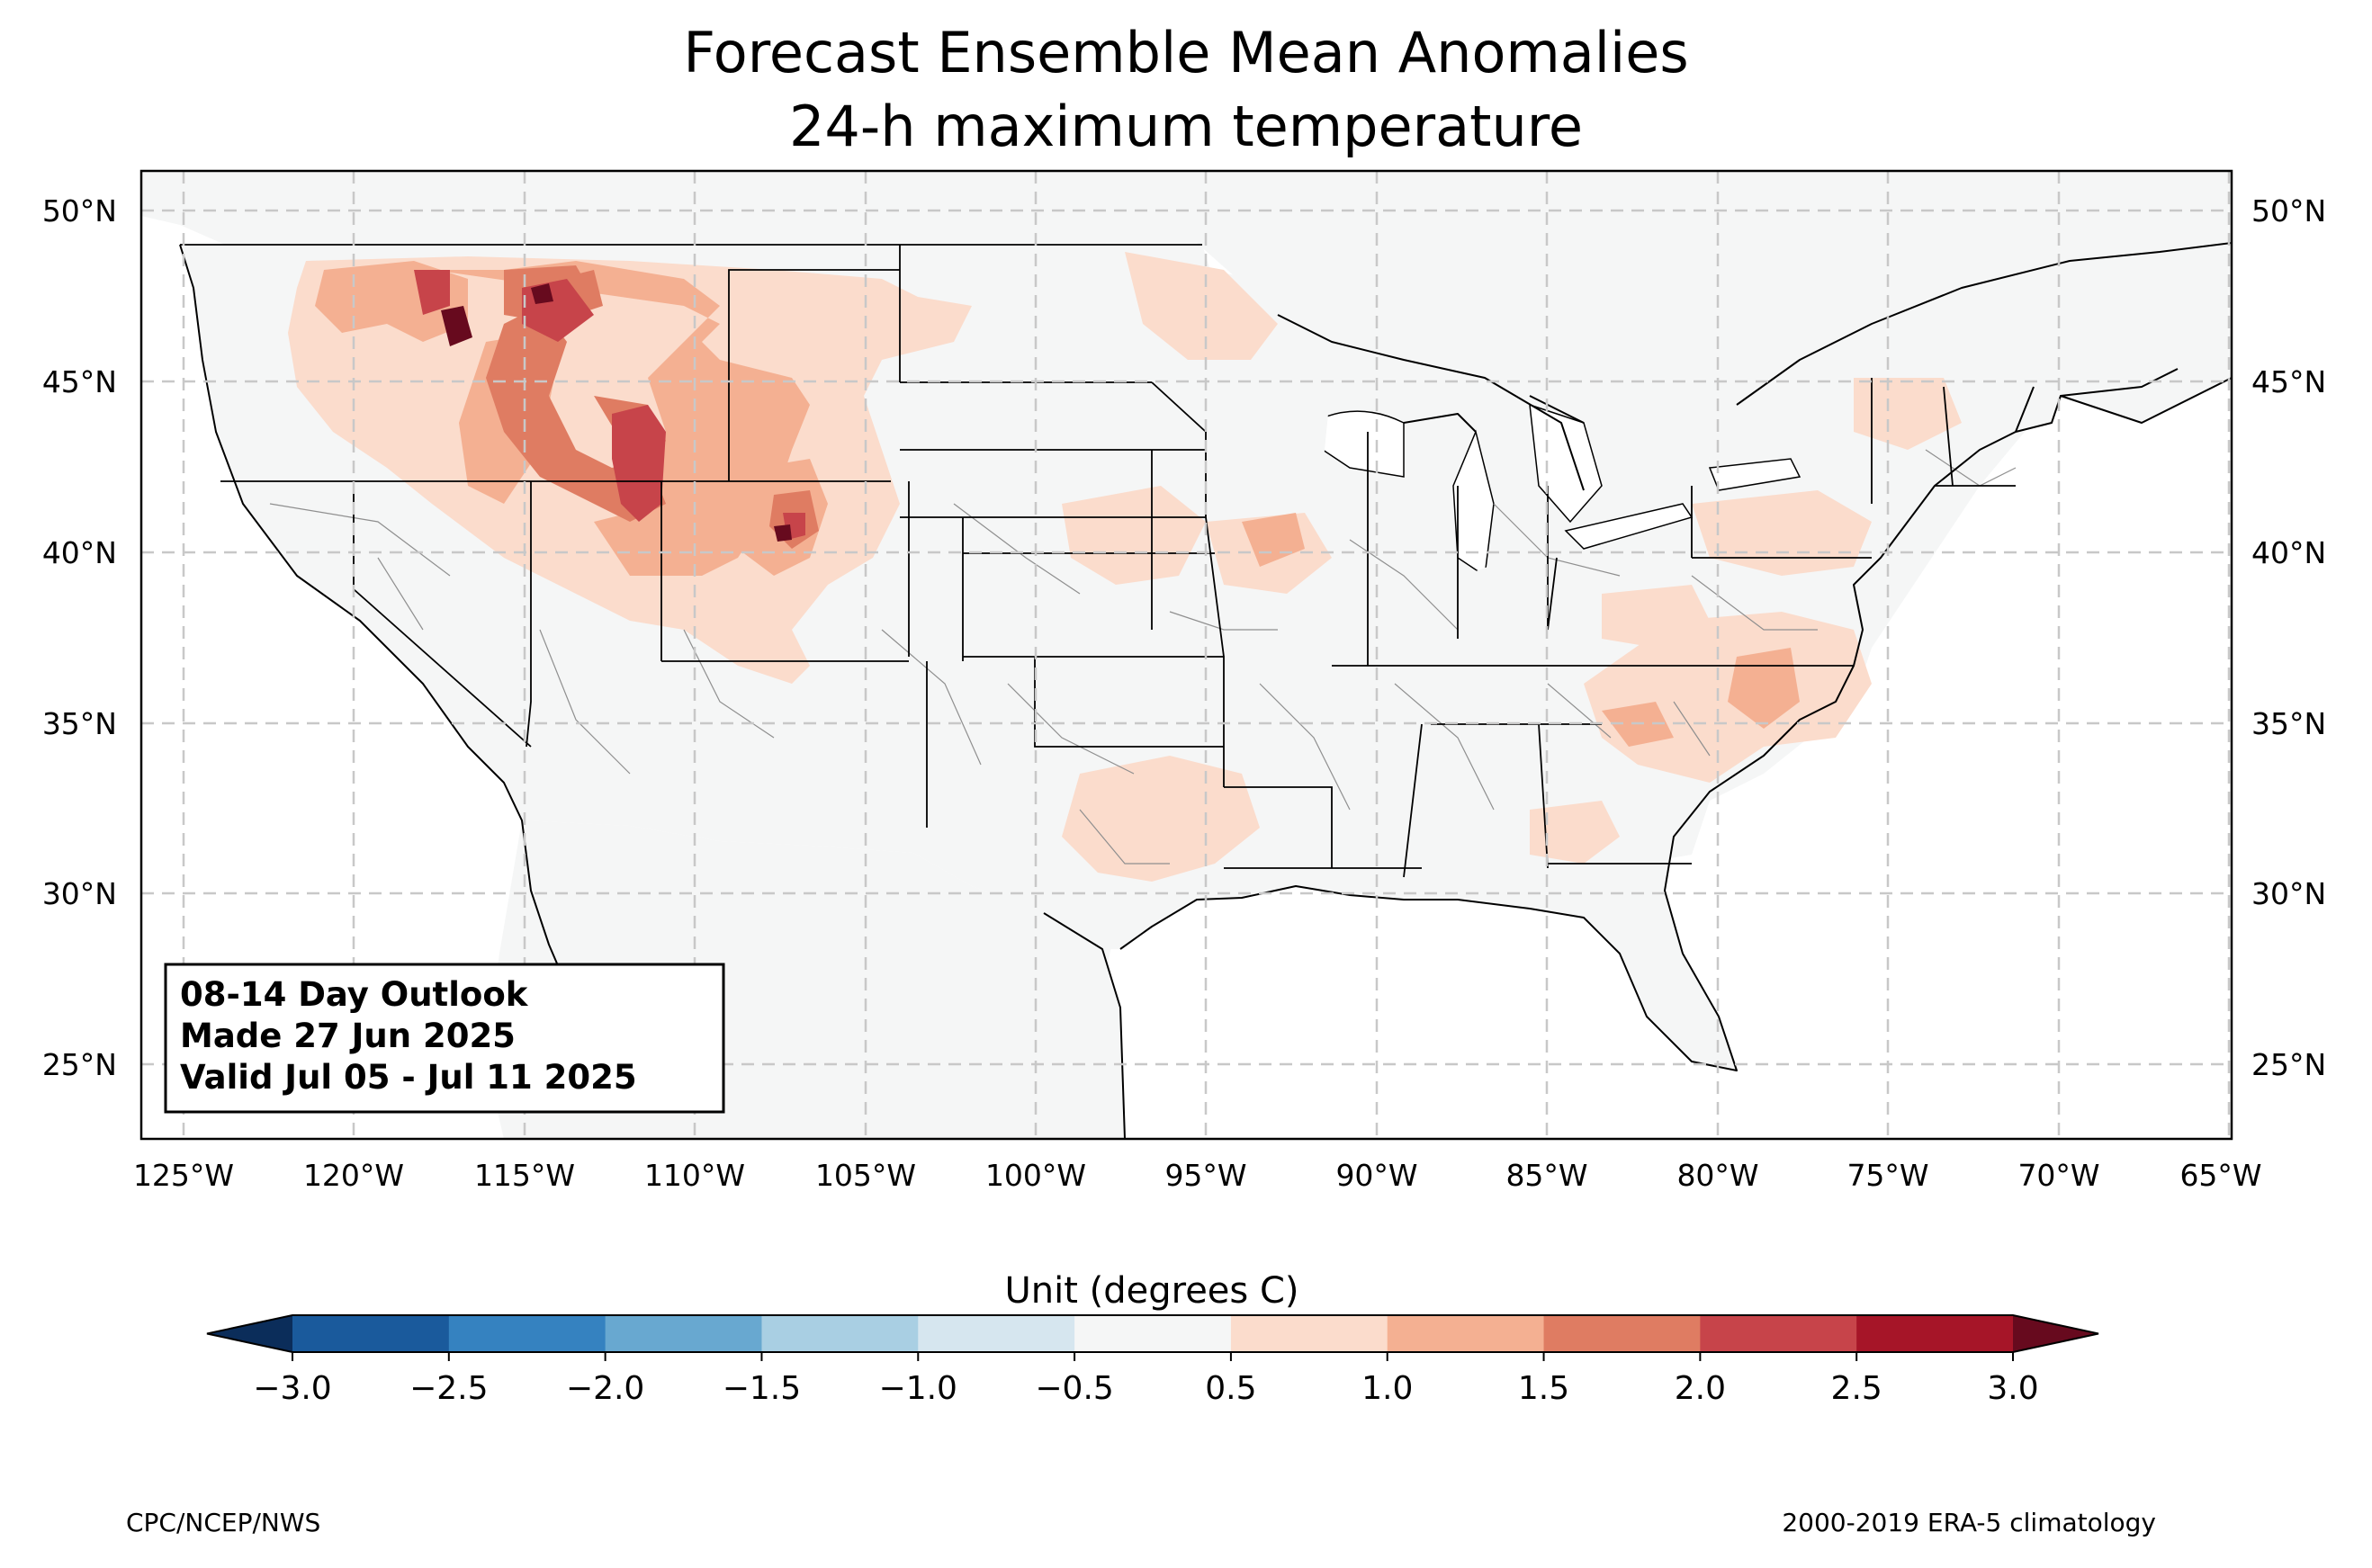 The width and height of the screenshot is (2372, 1568). What do you see at coordinates (1754, 474) in the screenshot?
I see `lake-ontario` at bounding box center [1754, 474].